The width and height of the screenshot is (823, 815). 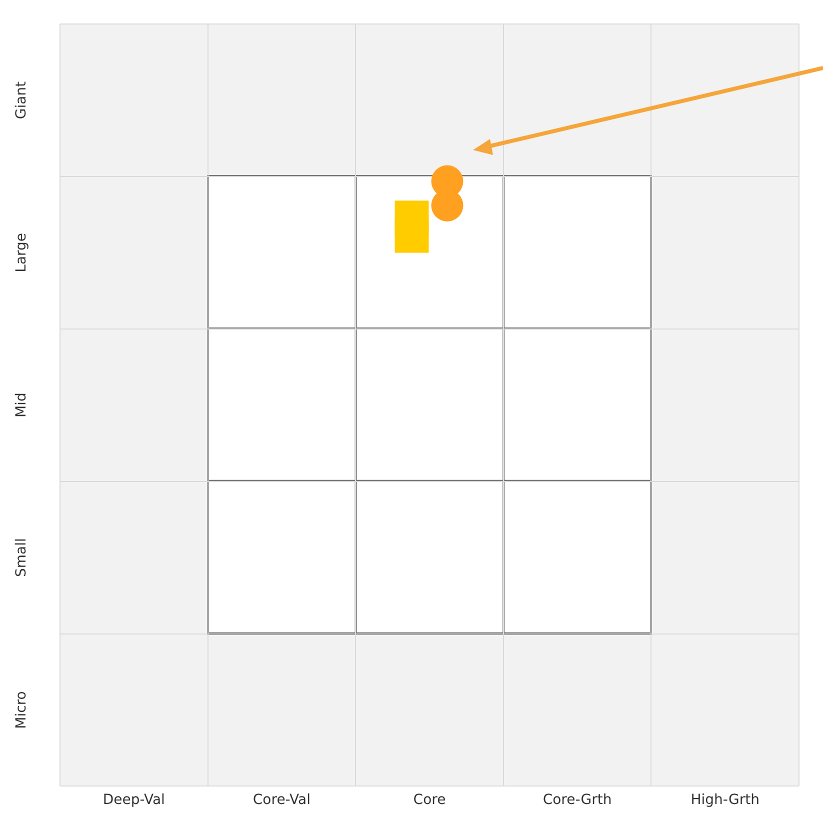 I want to click on x-tick-label: Core-Grth, so click(x=577, y=800).